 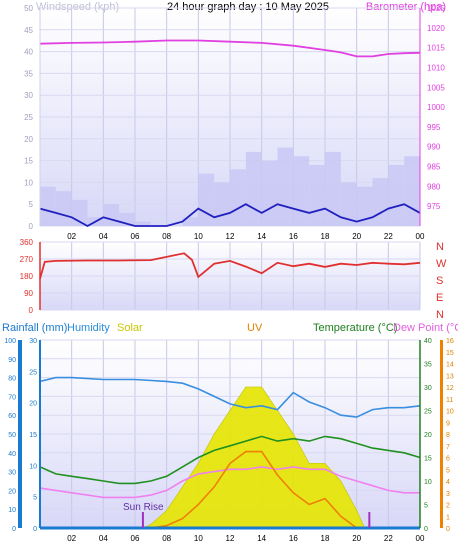 I want to click on temperature-tick-label: 25, so click(x=428, y=412).